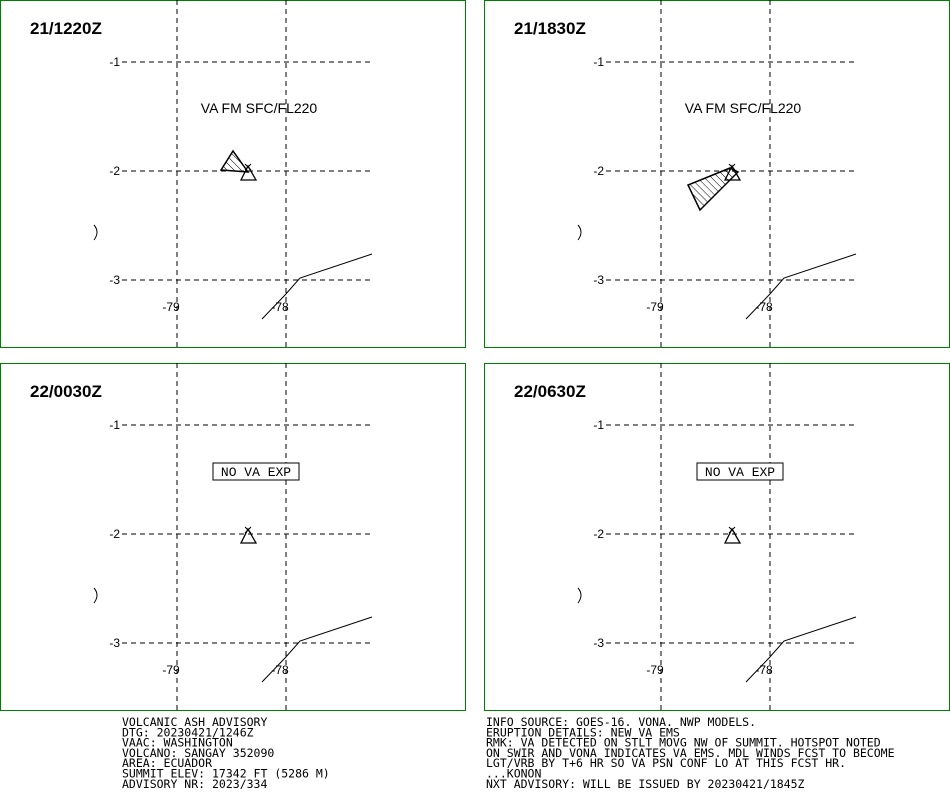 This screenshot has width=950, height=812. What do you see at coordinates (188, 732) in the screenshot?
I see `advisory-line: DTG: 20230421/1246Z` at bounding box center [188, 732].